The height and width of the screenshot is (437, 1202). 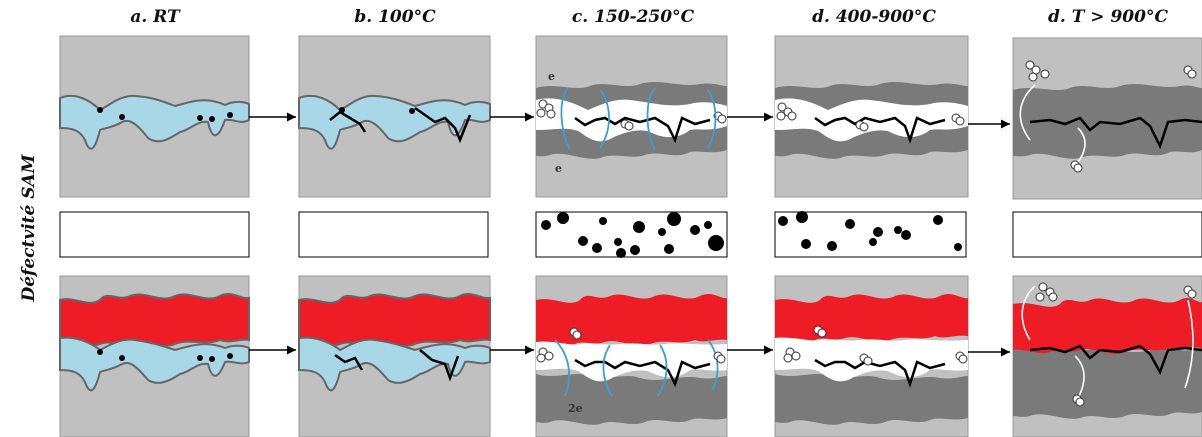 What do you see at coordinates (155, 17) in the screenshot?
I see `column-title-a: a. RT` at bounding box center [155, 17].